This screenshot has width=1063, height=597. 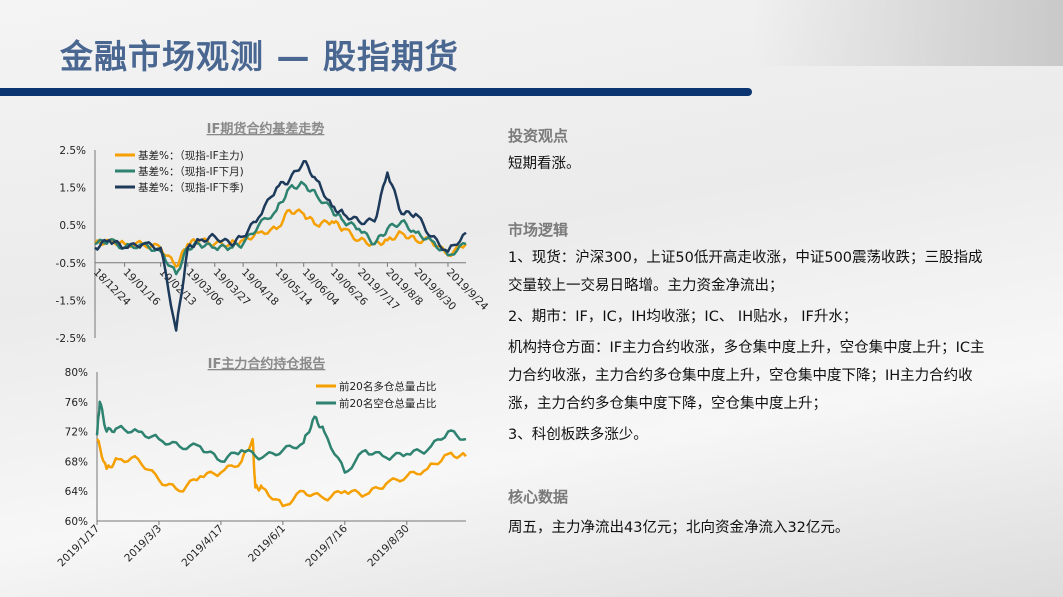 I want to click on y-tick-label: 60%, so click(x=76, y=522).